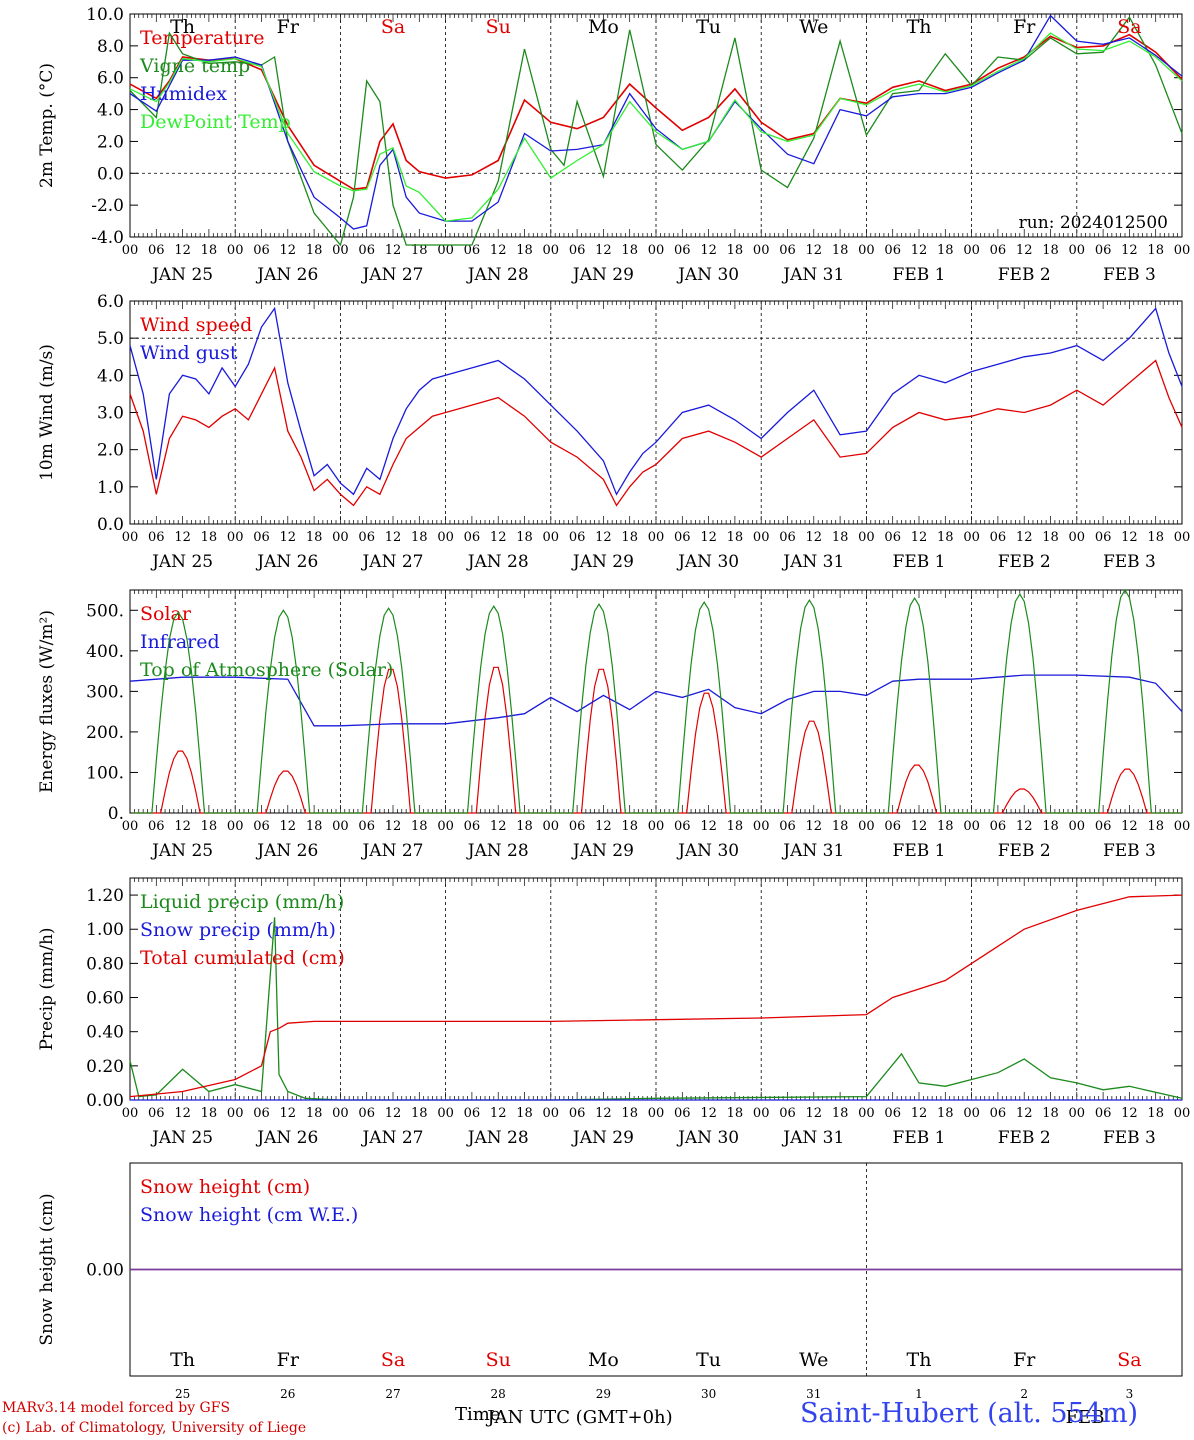 Image resolution: width=1194 pixels, height=1440 pixels. Describe the element at coordinates (47, 125) in the screenshot. I see `y-axis-label: 2m Temp. (°C)` at that location.